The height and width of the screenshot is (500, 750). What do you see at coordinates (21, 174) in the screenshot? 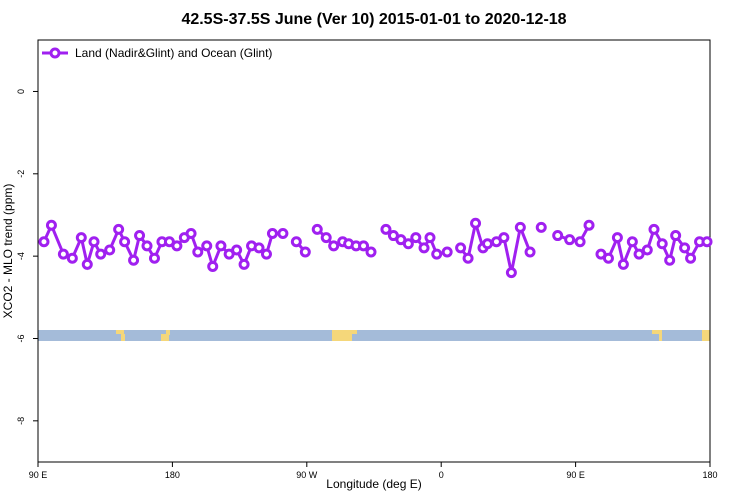
I see `y-tick-label: -2` at bounding box center [21, 174].